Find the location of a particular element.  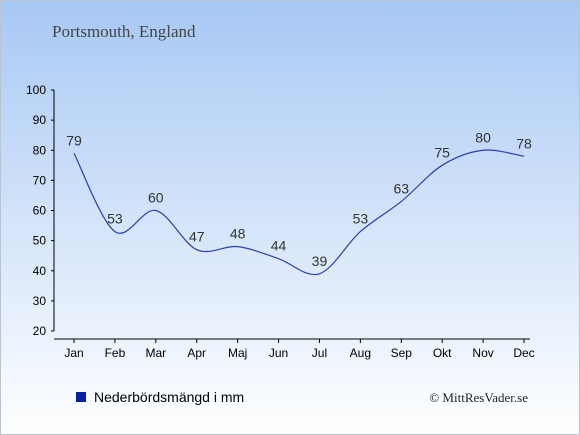

data-label: 78 is located at coordinates (524, 143).